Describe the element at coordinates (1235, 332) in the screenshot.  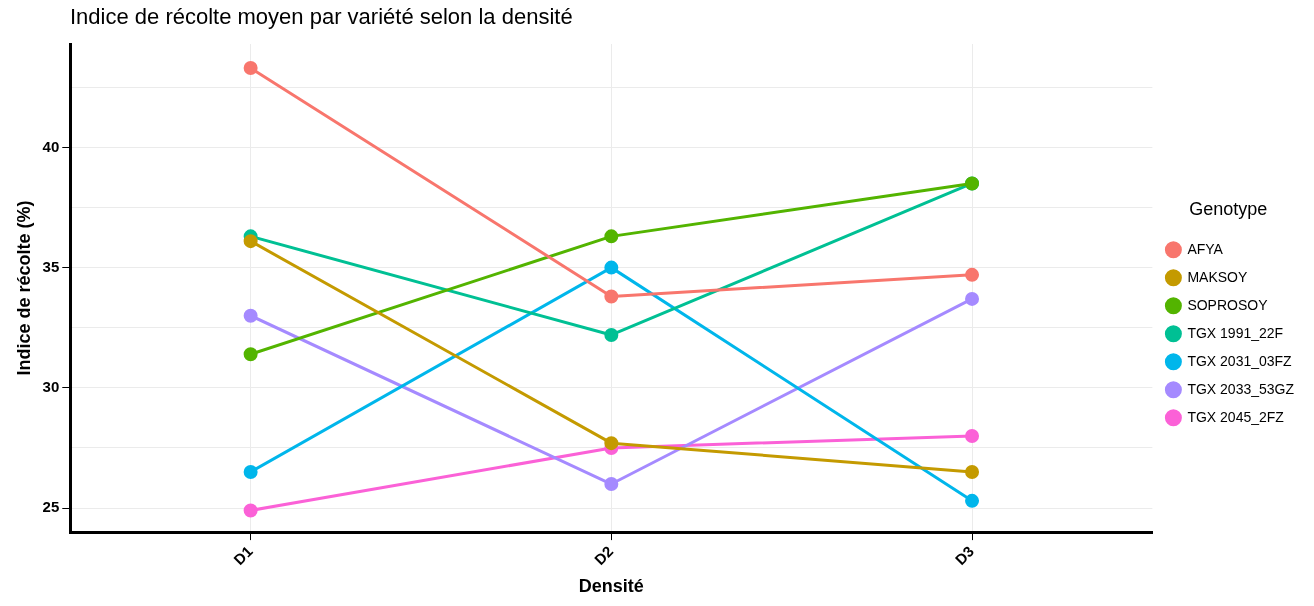
I see `legend-label: TGX 1991_22F` at that location.